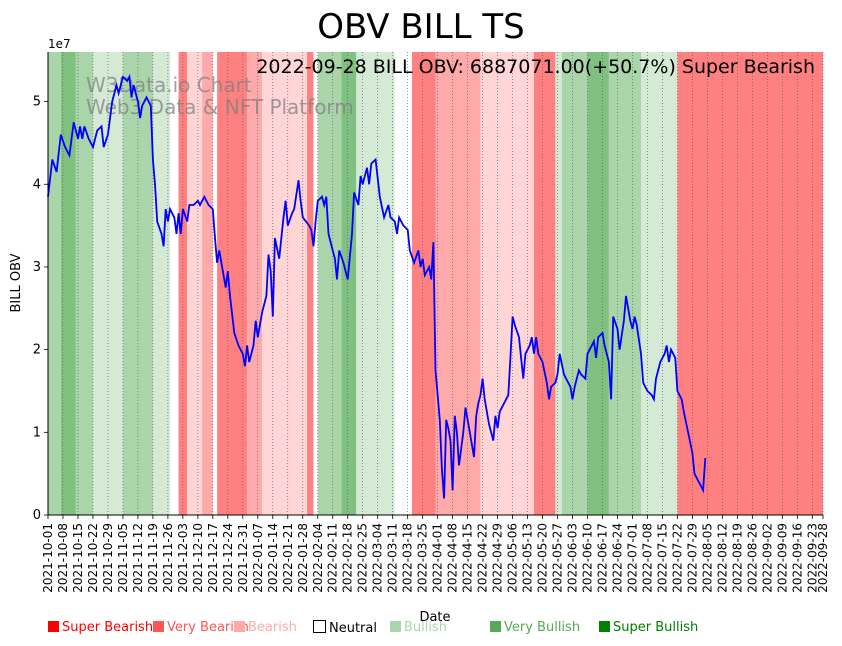 This screenshot has height=646, width=842. What do you see at coordinates (588, 558) in the screenshot?
I see `x-tick-label: 2022-06-10` at bounding box center [588, 558].